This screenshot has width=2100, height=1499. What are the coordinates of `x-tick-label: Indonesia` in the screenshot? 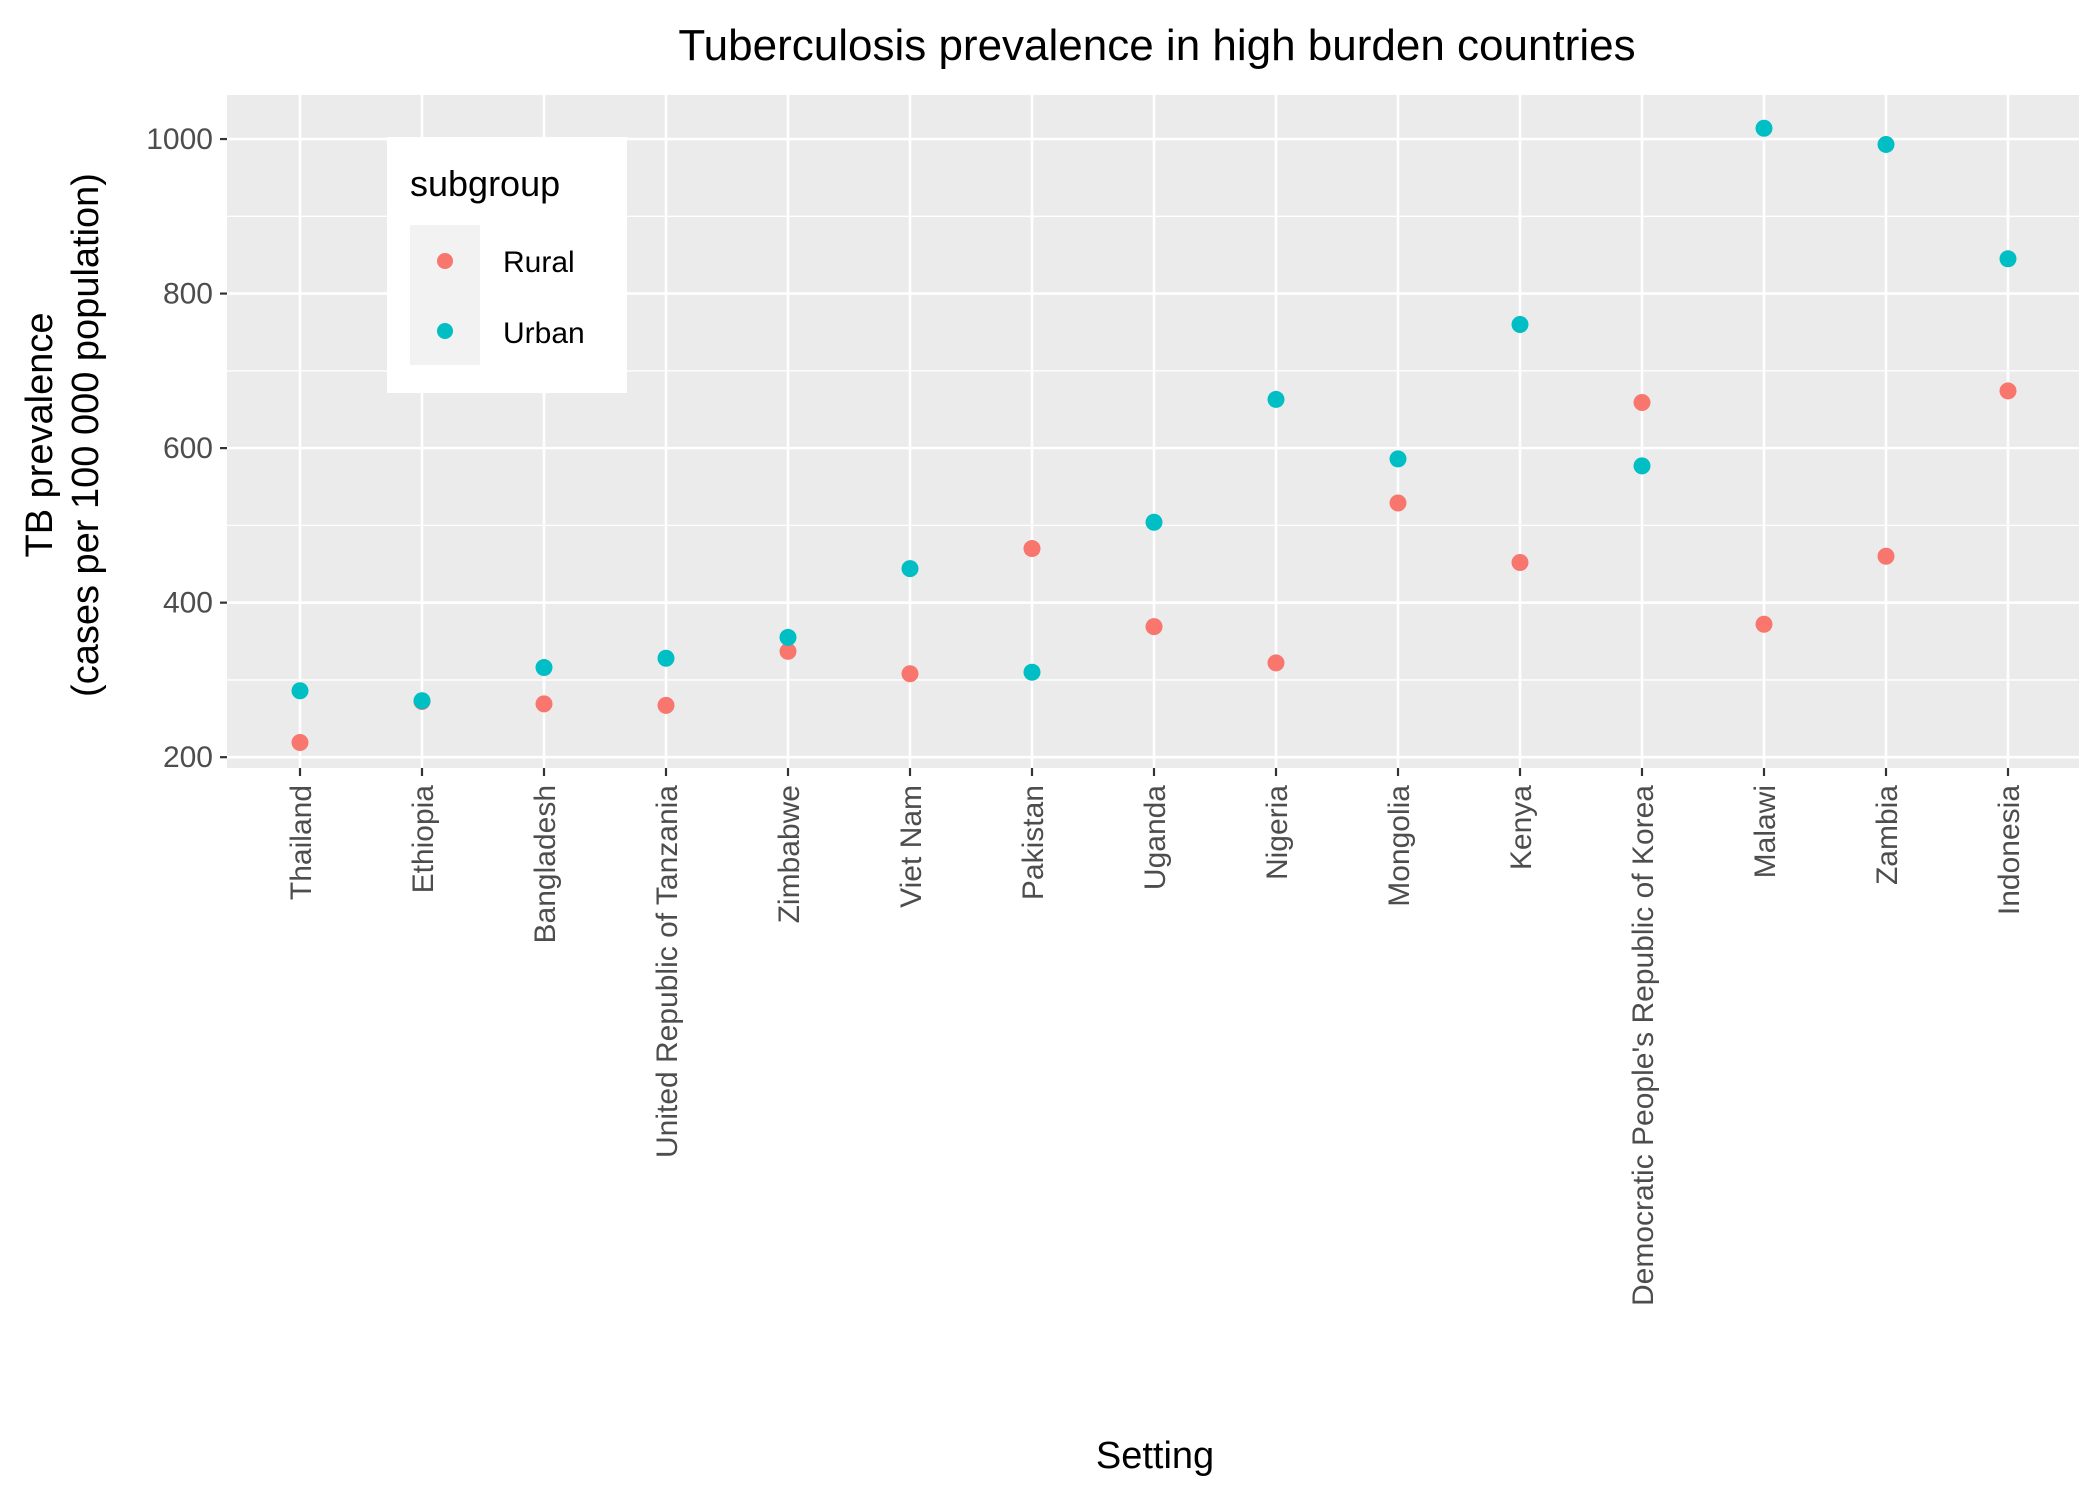 It's located at (2009, 850).